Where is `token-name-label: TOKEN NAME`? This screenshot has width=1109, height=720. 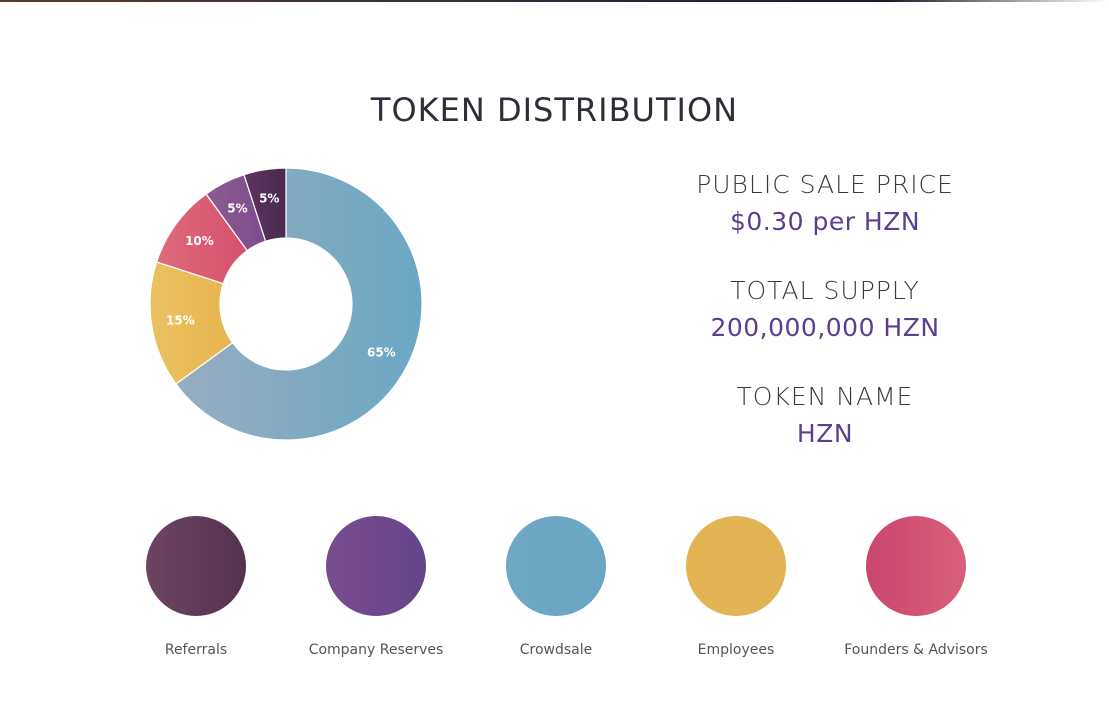 token-name-label: TOKEN NAME is located at coordinates (825, 396).